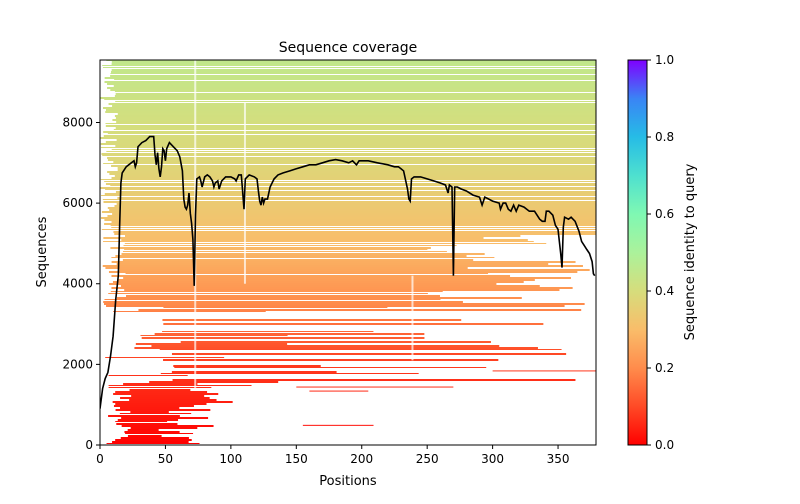  Describe the element at coordinates (89, 445) in the screenshot. I see `y-tick-label: 0` at that location.